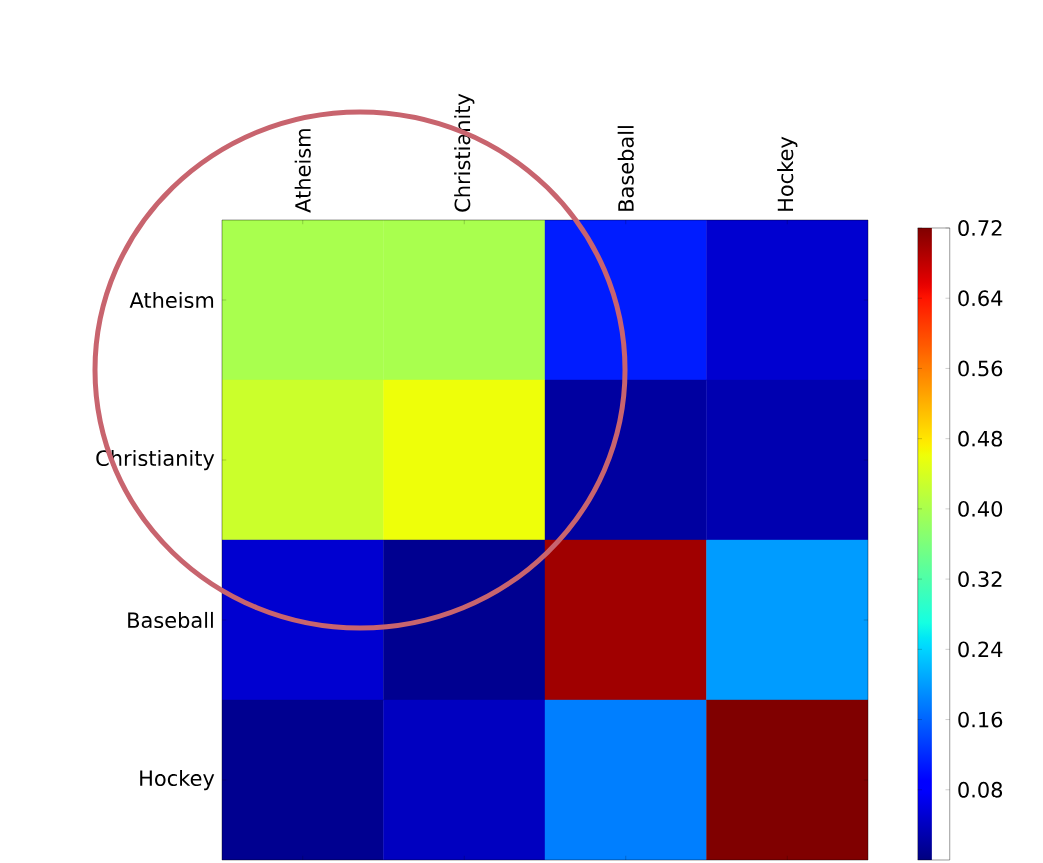 The height and width of the screenshot is (863, 1043). I want to click on color-bar-label: 0.32, so click(980, 579).